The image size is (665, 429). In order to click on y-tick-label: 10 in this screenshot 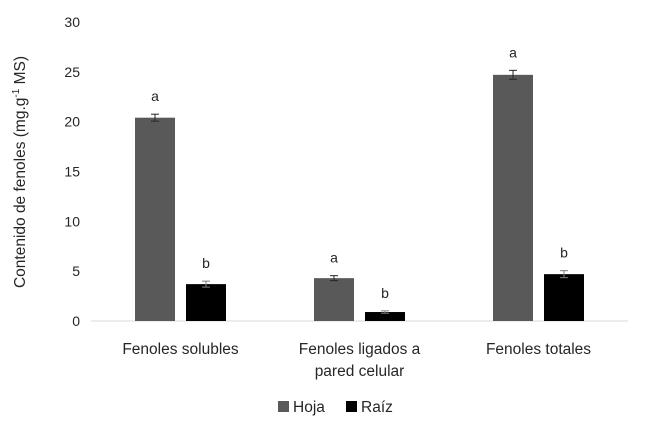, I will do `click(72, 221)`.